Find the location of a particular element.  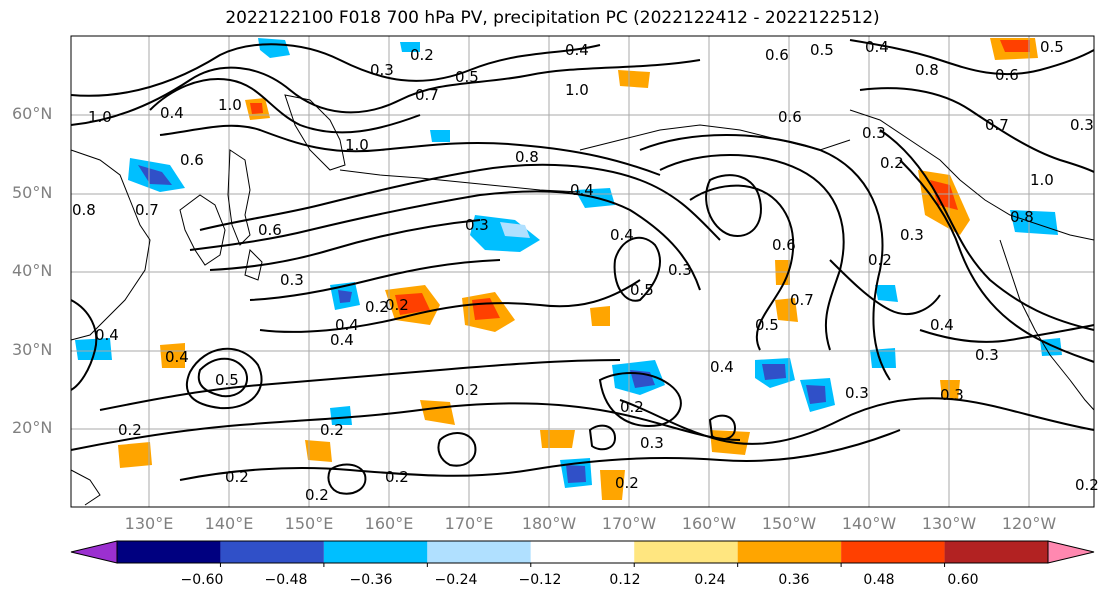

colorbar-tick: −0.24 is located at coordinates (456, 580).